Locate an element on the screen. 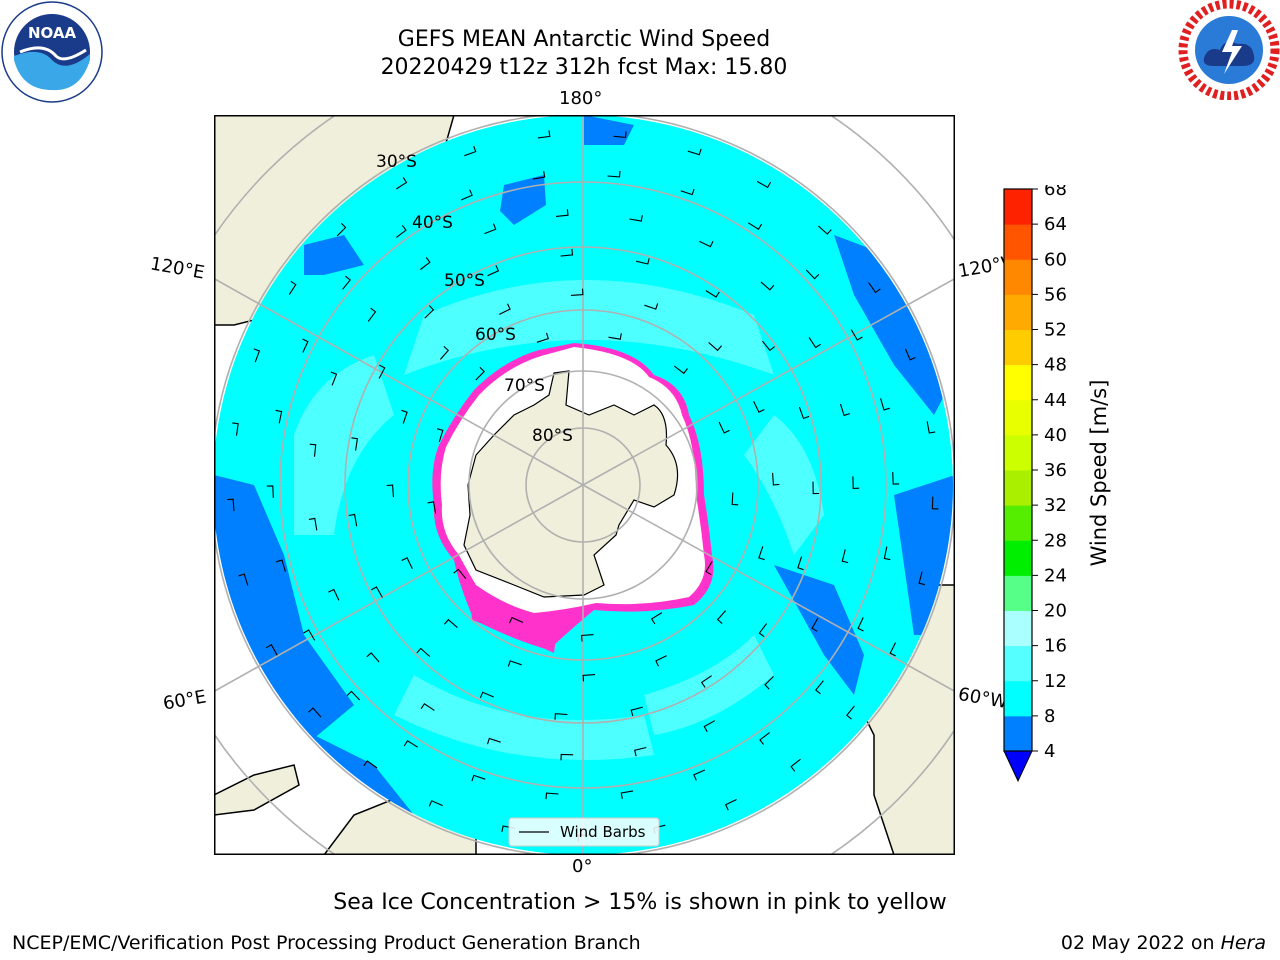  colorbar-tick-label: 44 is located at coordinates (1055, 400).